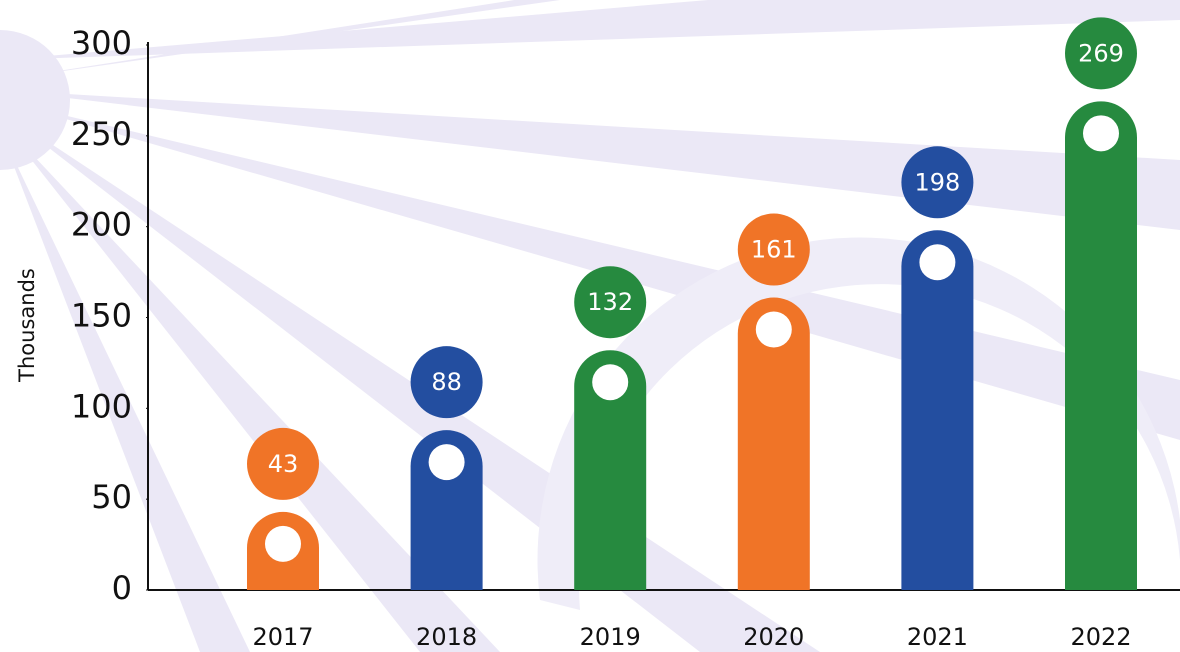 The height and width of the screenshot is (652, 1180). Describe the element at coordinates (101, 406) in the screenshot. I see `y-tick-label: 100` at that location.